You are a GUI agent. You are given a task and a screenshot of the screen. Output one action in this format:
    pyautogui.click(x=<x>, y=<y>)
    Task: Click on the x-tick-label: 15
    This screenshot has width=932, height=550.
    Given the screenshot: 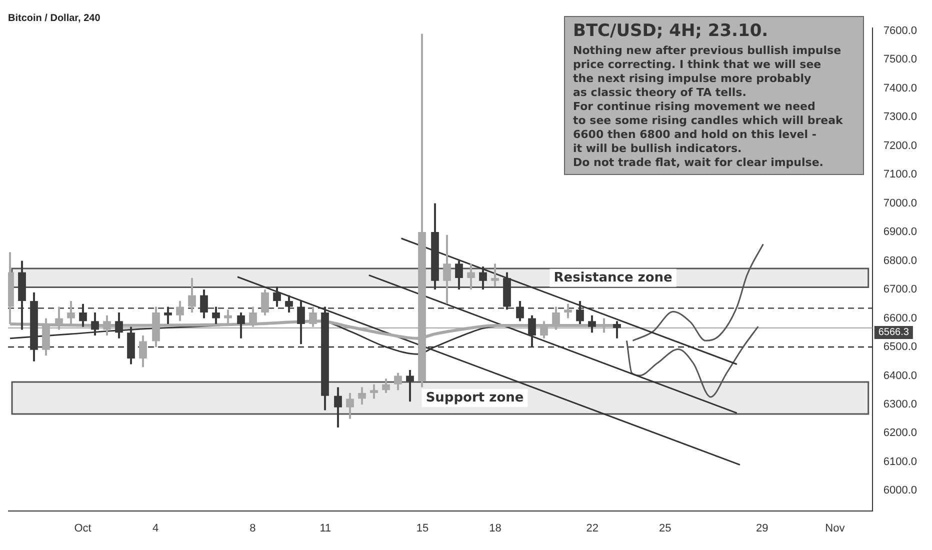 What is the action you would take?
    pyautogui.click(x=422, y=528)
    